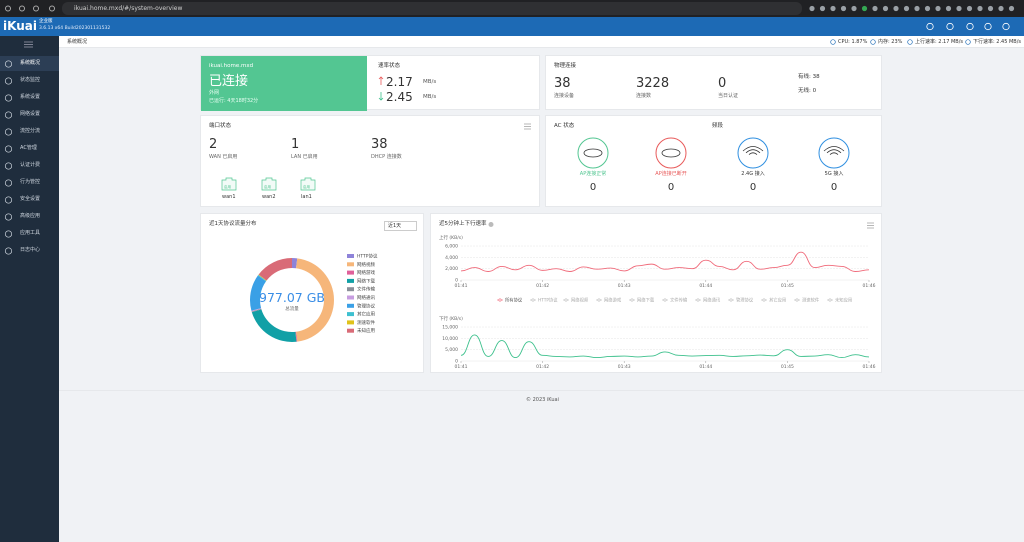 This screenshot has width=1024, height=542. I want to click on url: ikuai.home.mxd/#/system-overview, so click(128, 8).